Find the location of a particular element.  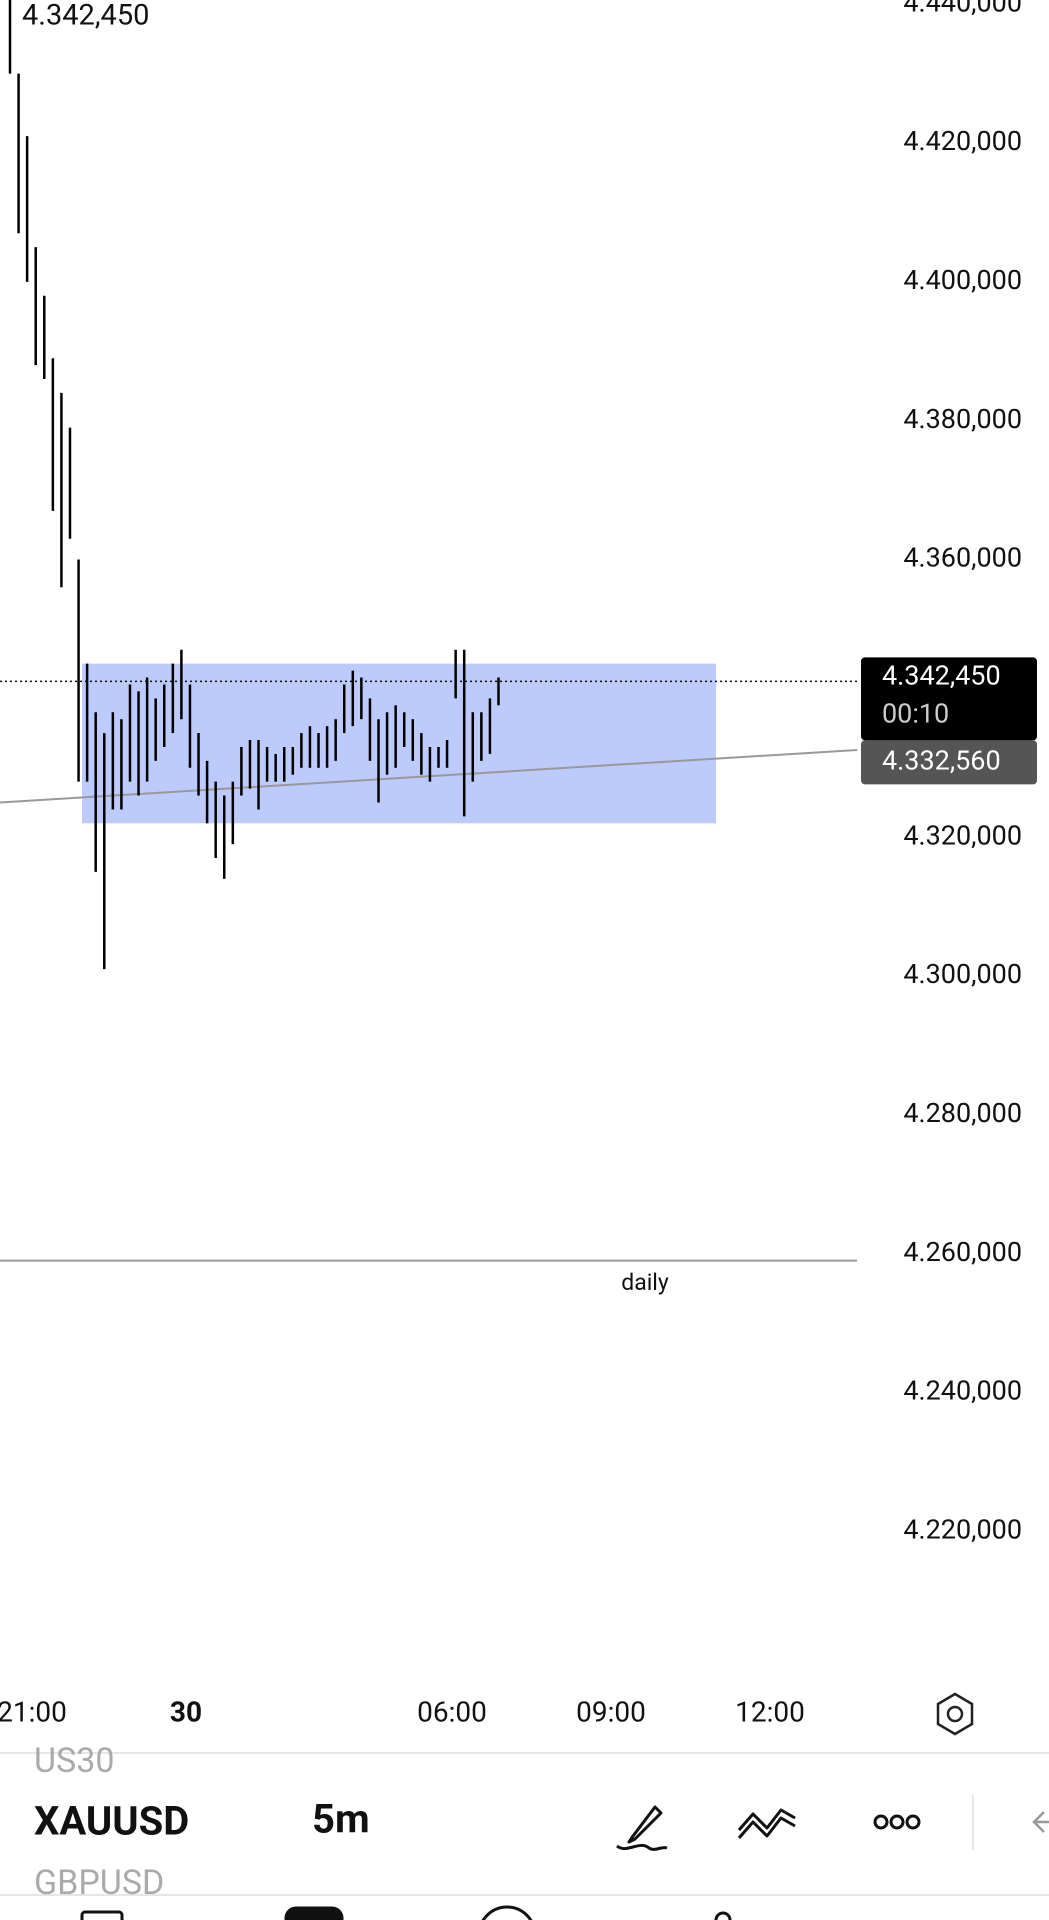

x-tick-label: 09:00 is located at coordinates (611, 1711).